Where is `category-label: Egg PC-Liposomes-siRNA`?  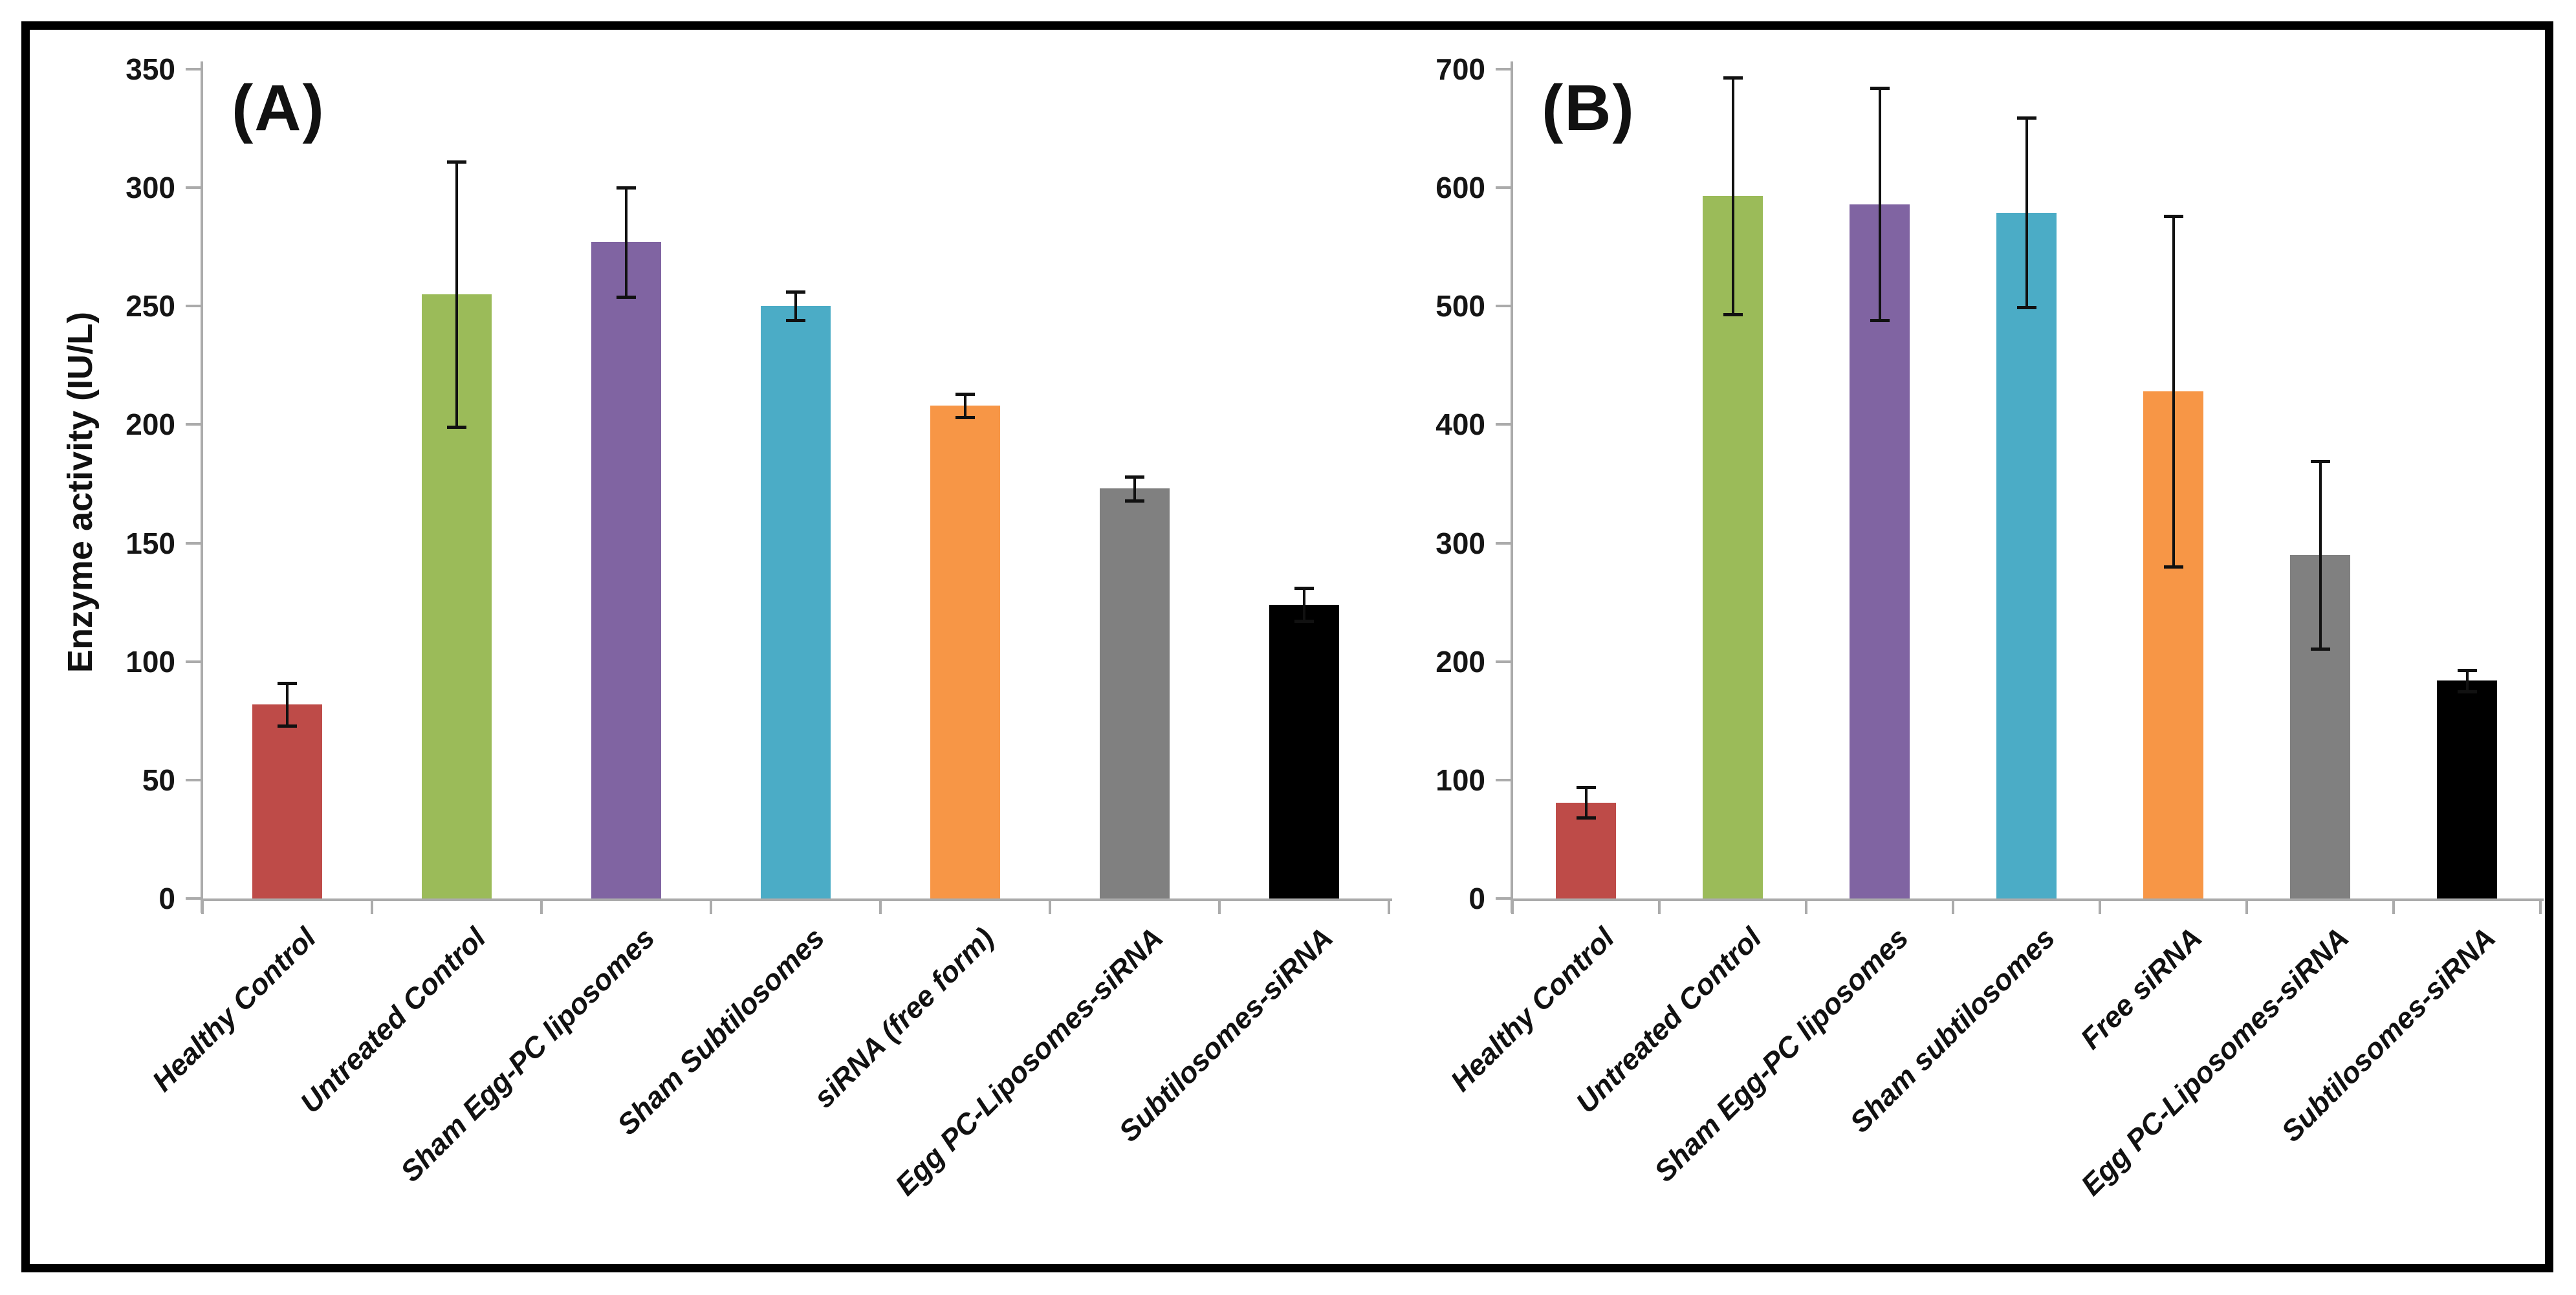 category-label: Egg PC-Liposomes-siRNA is located at coordinates (2214, 1061).